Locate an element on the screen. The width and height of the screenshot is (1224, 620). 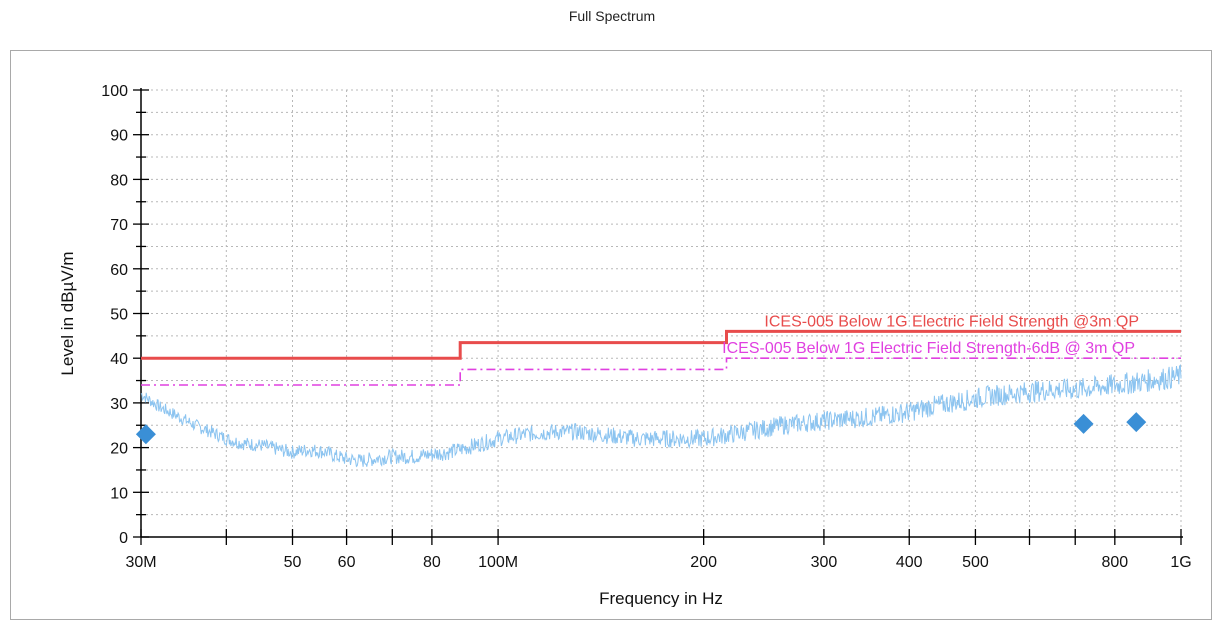
y-tick-label: 20 is located at coordinates (119, 449).